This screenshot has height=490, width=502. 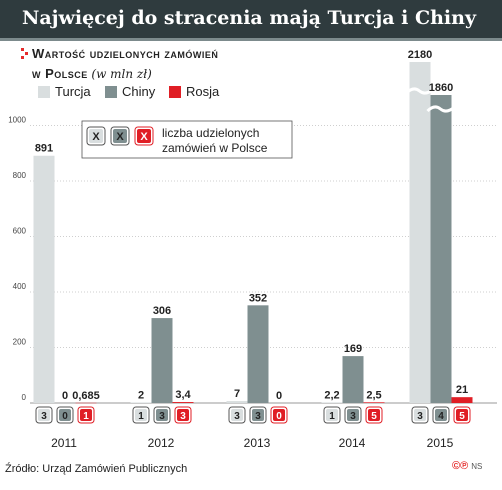 I want to click on y-tick-label: 0, so click(x=24, y=397).